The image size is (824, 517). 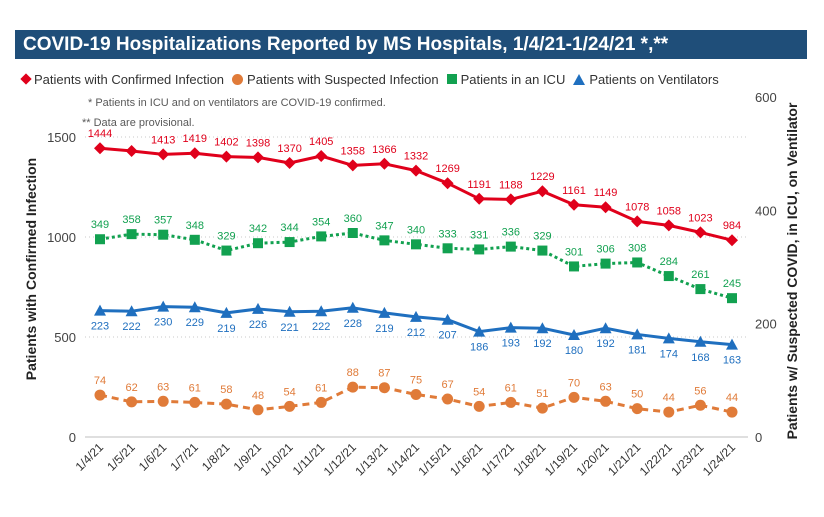 I want to click on data-label: 1078, so click(x=637, y=207).